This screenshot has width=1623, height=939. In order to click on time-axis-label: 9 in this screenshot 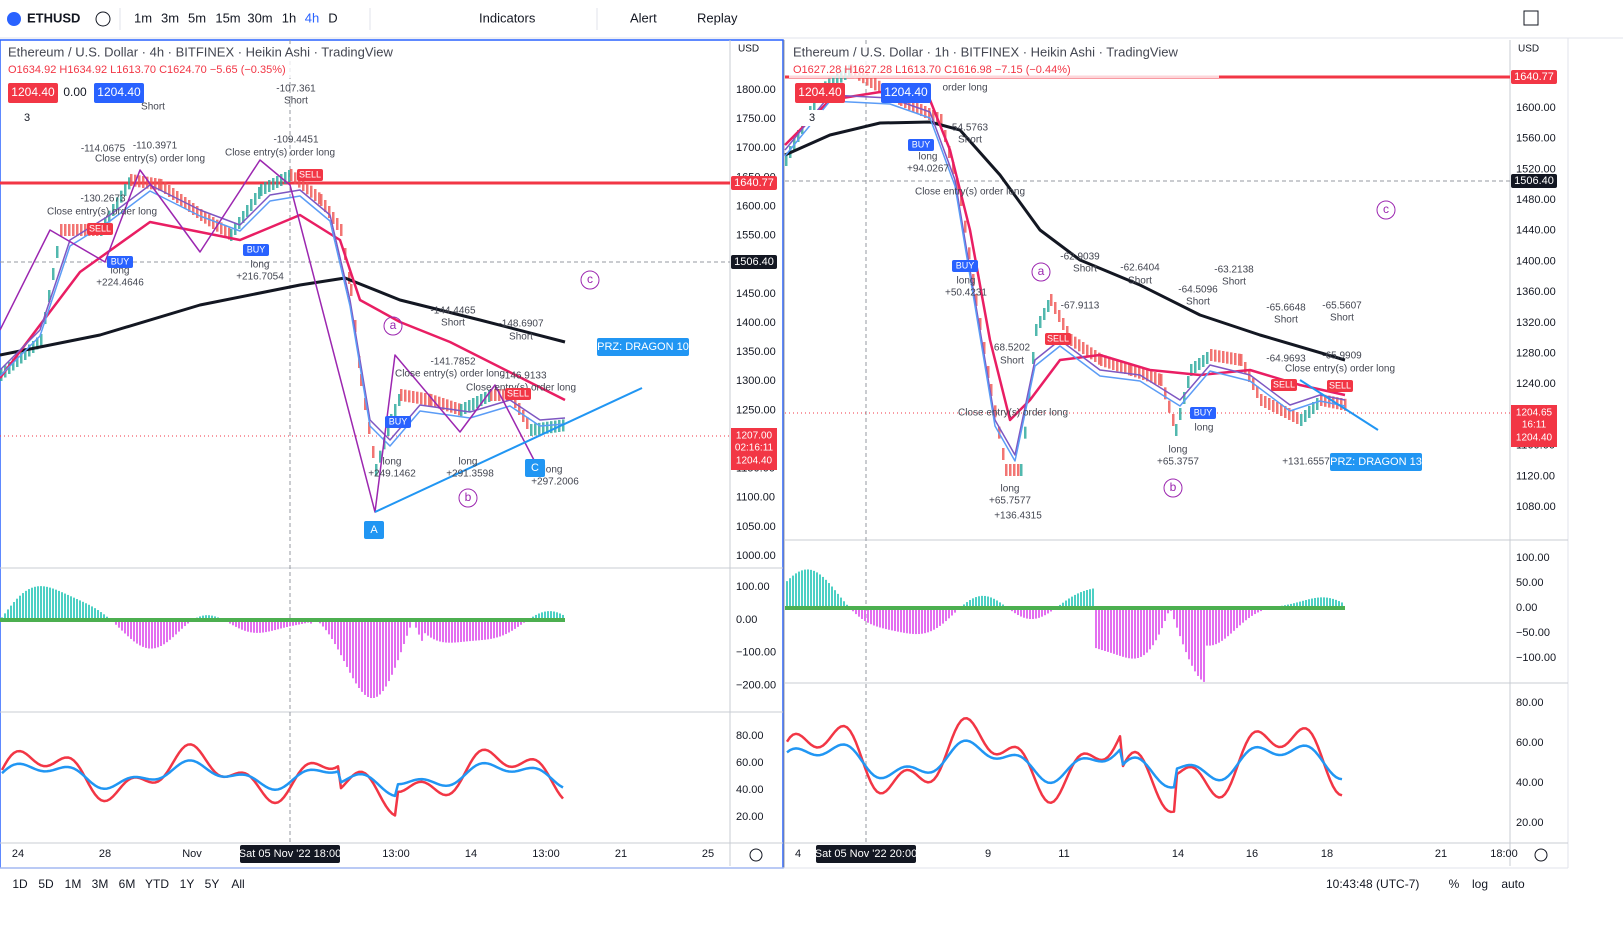, I will do `click(988, 854)`.